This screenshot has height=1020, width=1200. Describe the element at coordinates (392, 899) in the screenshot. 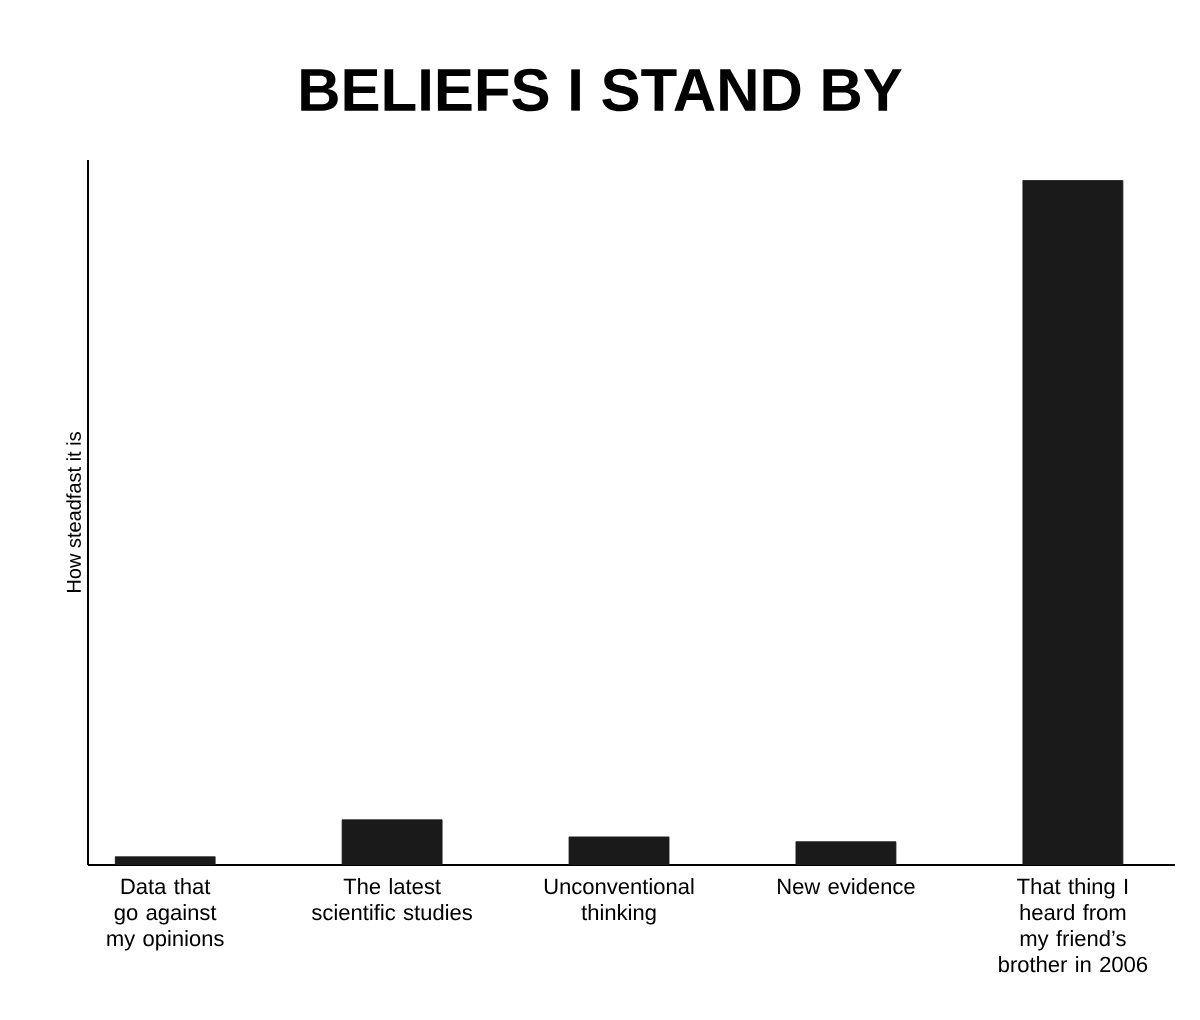

I see `x-tick-label: The latest scientific studies` at that location.